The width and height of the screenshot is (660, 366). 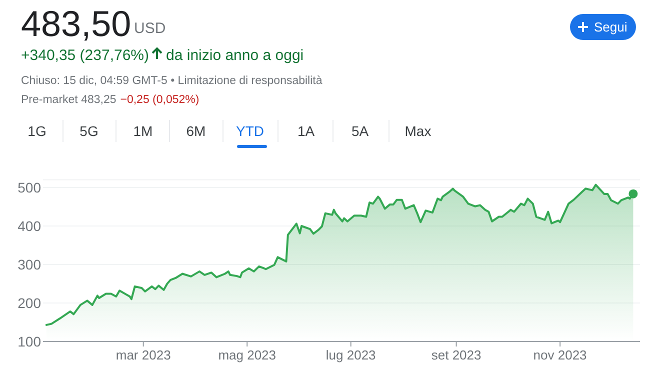 I want to click on text: 6M, so click(x=196, y=131).